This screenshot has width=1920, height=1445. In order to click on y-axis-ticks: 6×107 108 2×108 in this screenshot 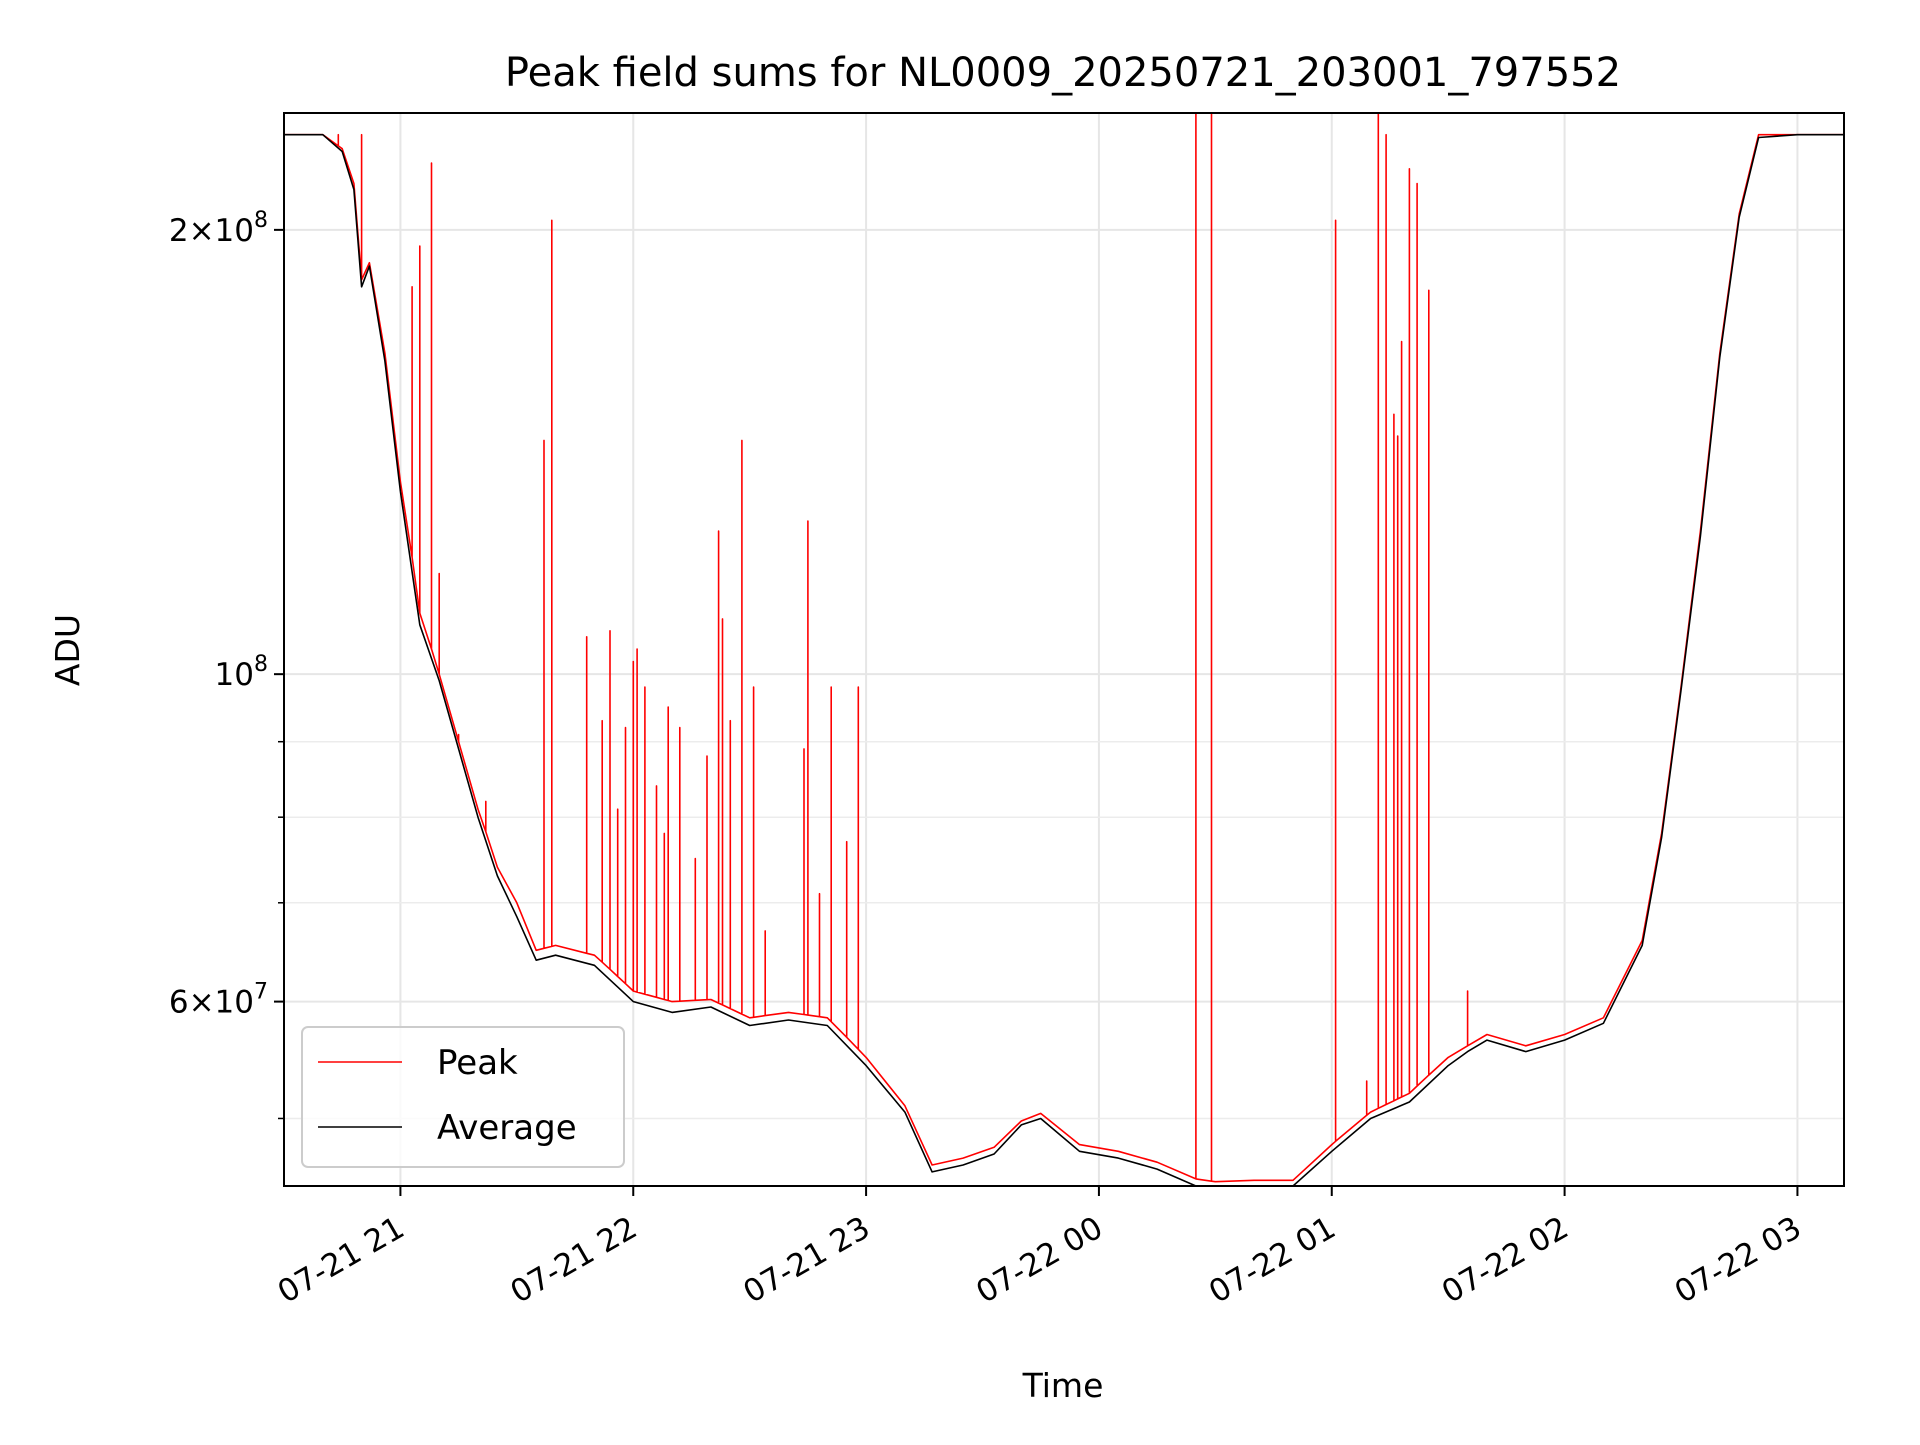, I will do `click(226, 664)`.